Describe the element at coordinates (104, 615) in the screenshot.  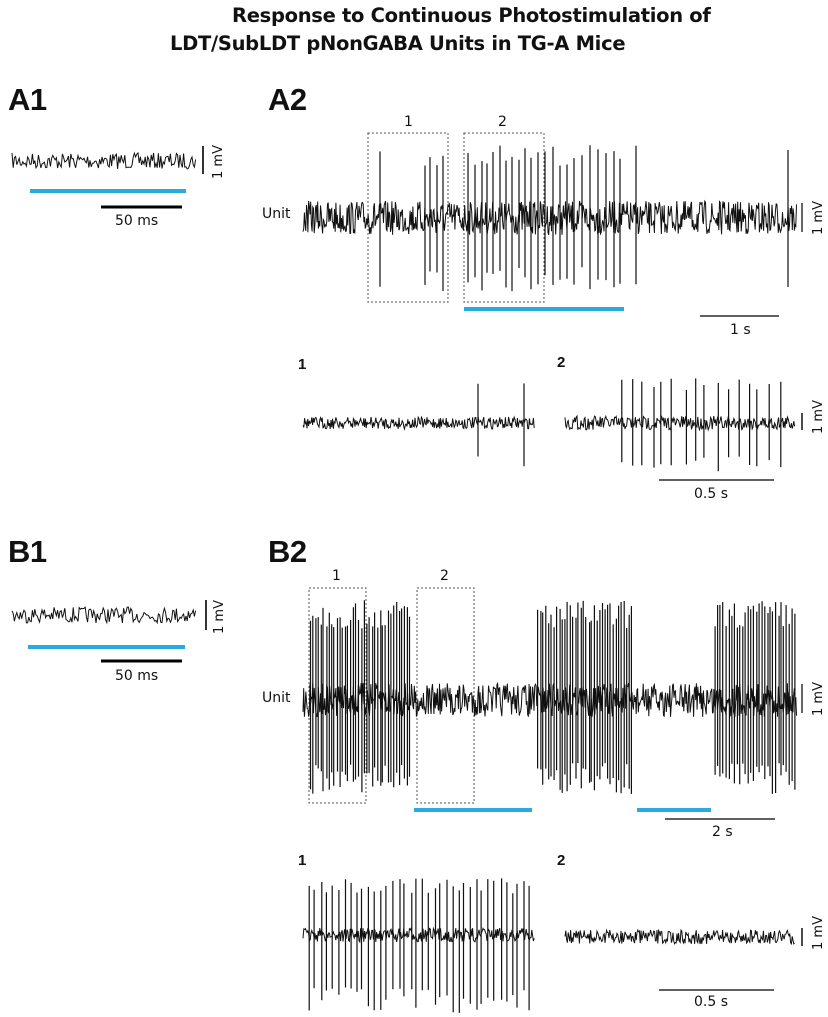
I see `b1-voltage-trace` at that location.